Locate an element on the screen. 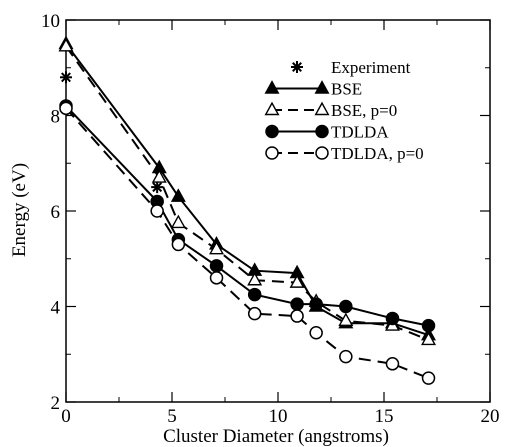 This screenshot has width=511, height=447. legend-item-tdlda-p-0: TDLDA, p=0 is located at coordinates (344, 153).